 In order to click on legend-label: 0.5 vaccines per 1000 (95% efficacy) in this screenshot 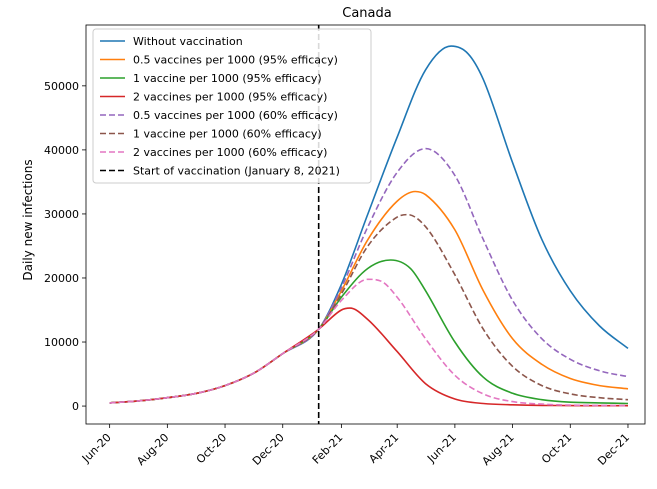, I will do `click(235, 60)`.